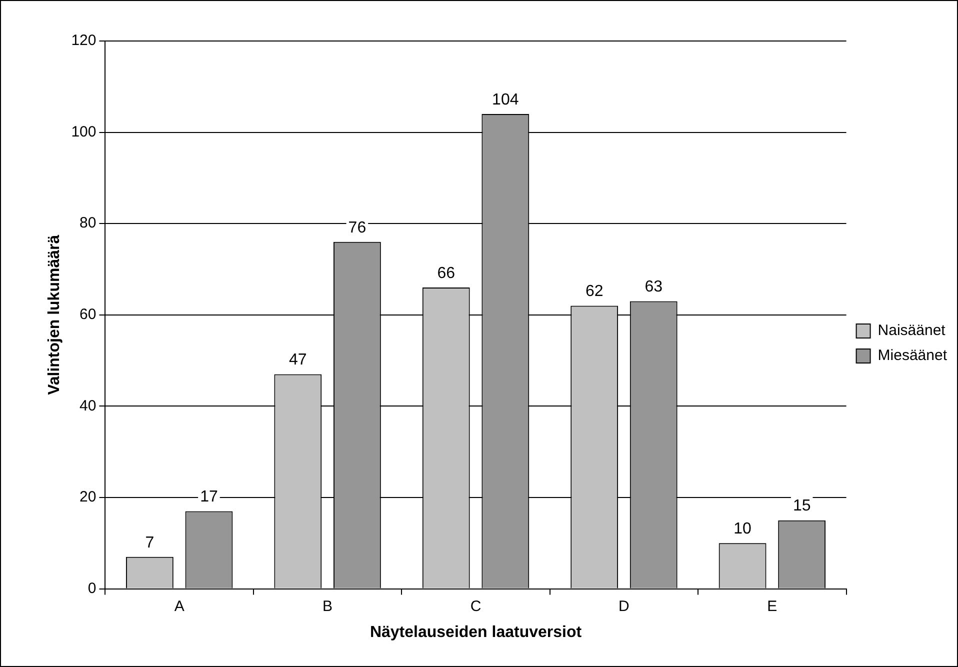  What do you see at coordinates (772, 606) in the screenshot?
I see `x-tick-label: E` at bounding box center [772, 606].